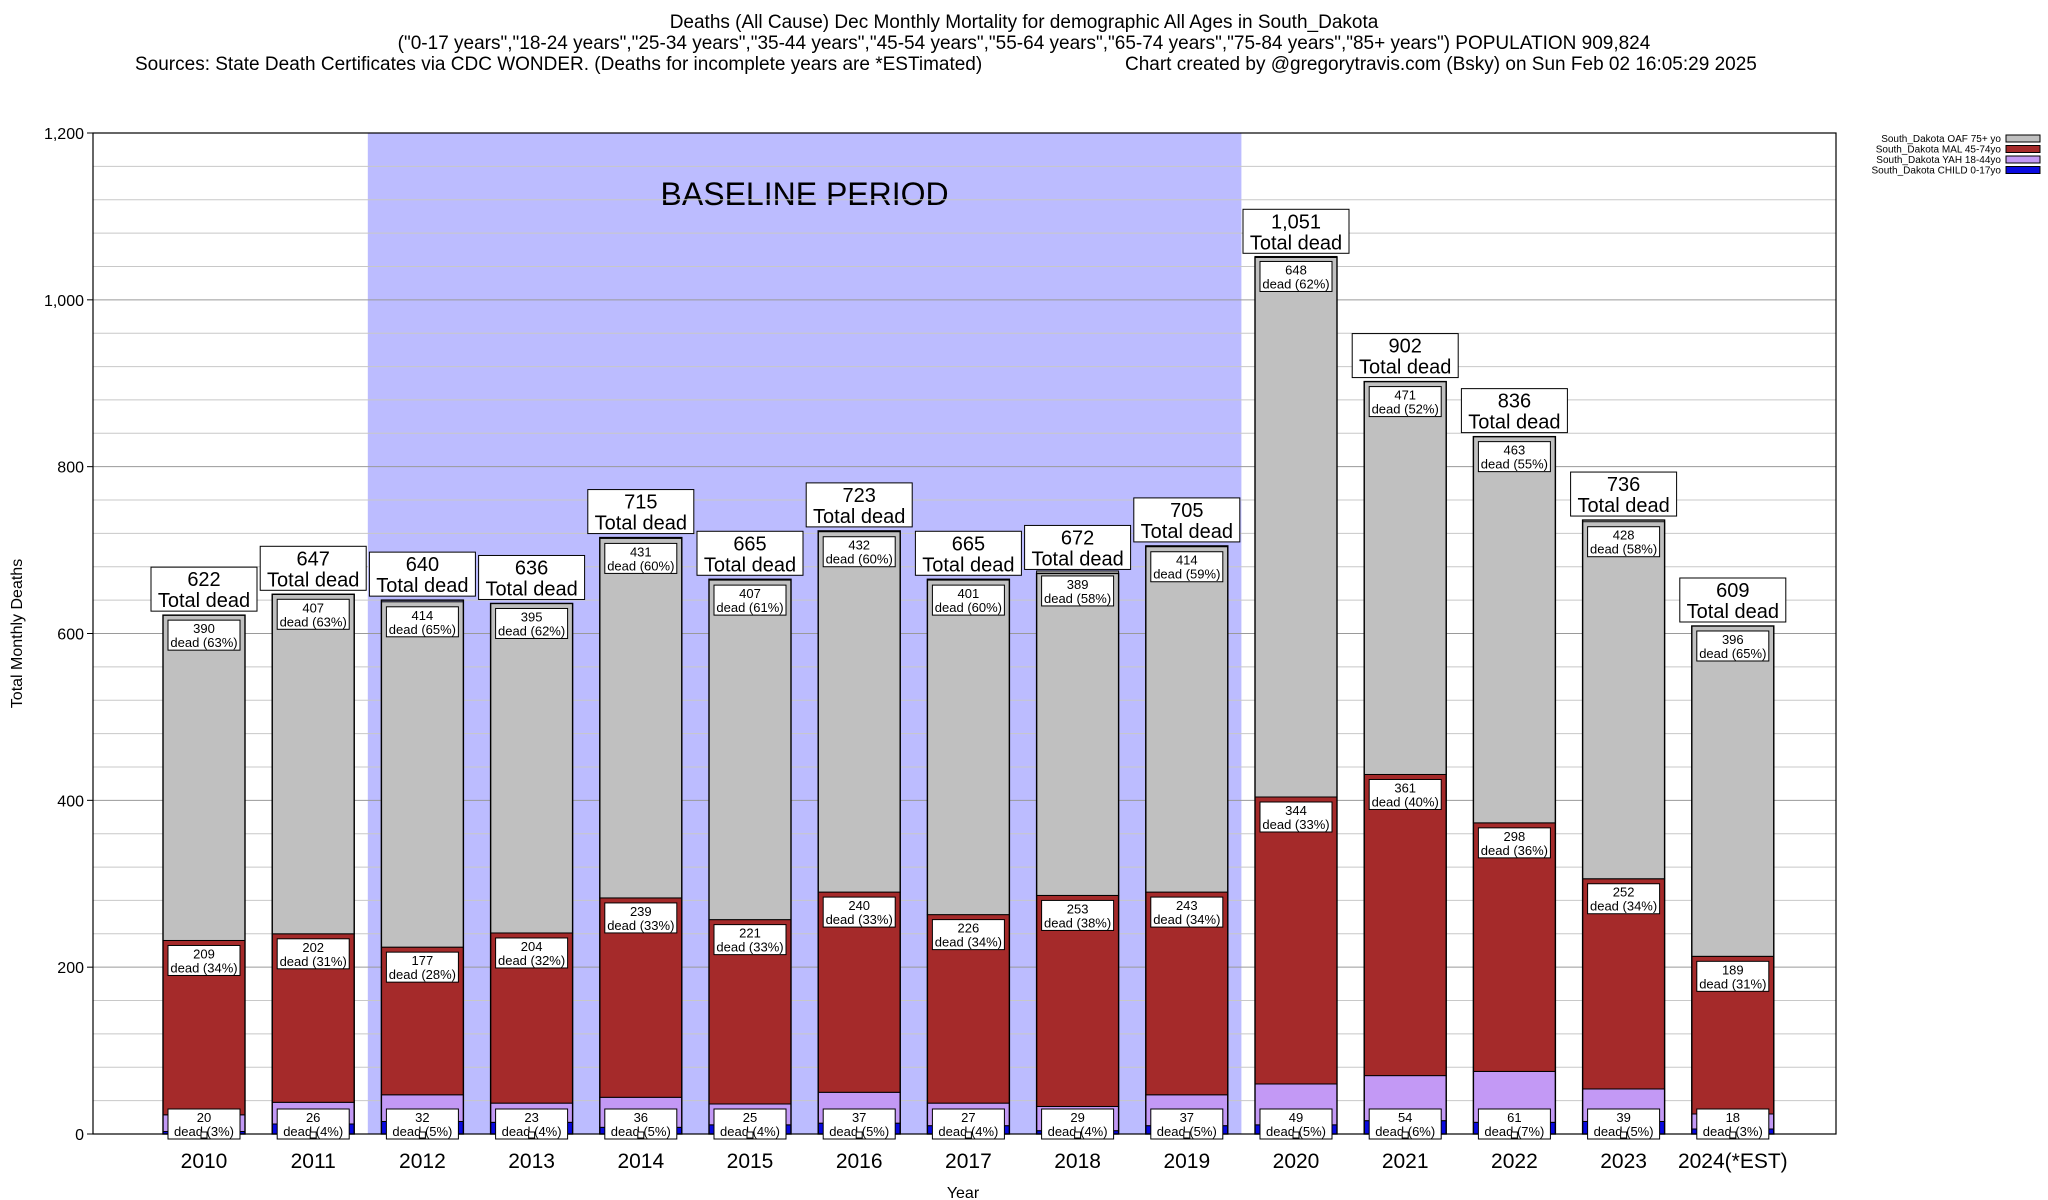  I want to click on mal-label-value: 361, so click(1405, 787).